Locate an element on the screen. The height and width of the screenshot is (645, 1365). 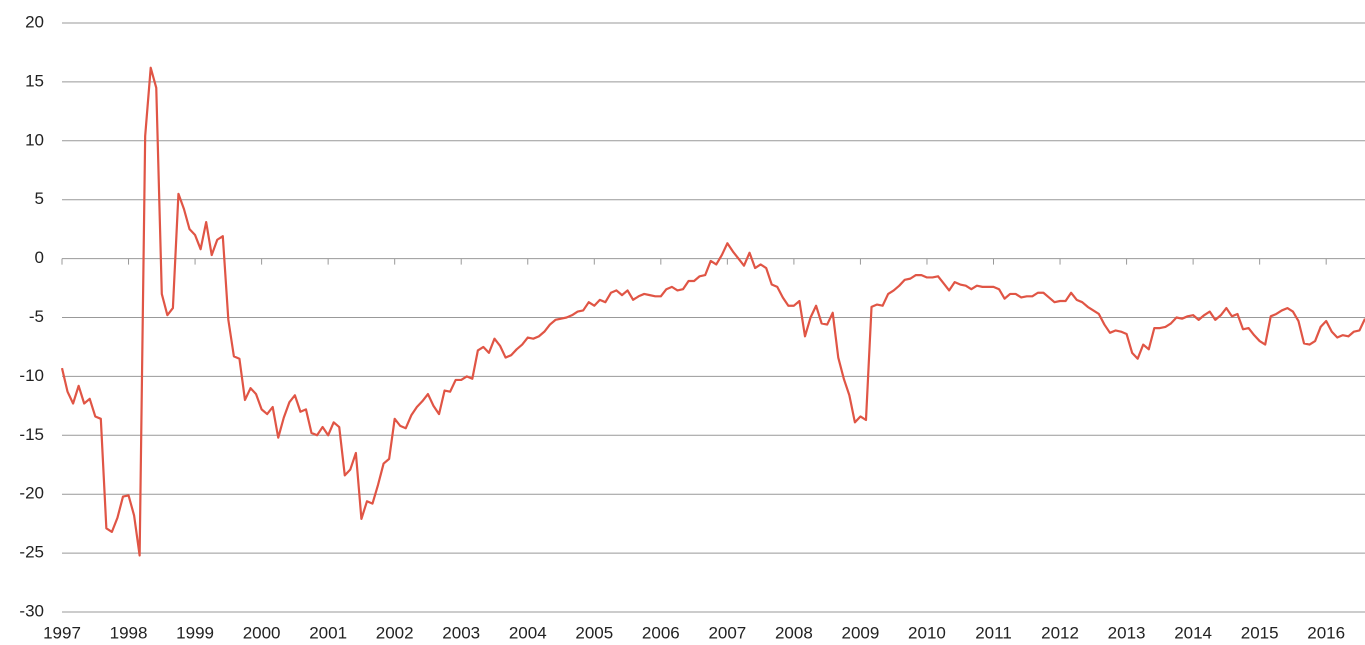
x-tick-label: 2016 is located at coordinates (1326, 632).